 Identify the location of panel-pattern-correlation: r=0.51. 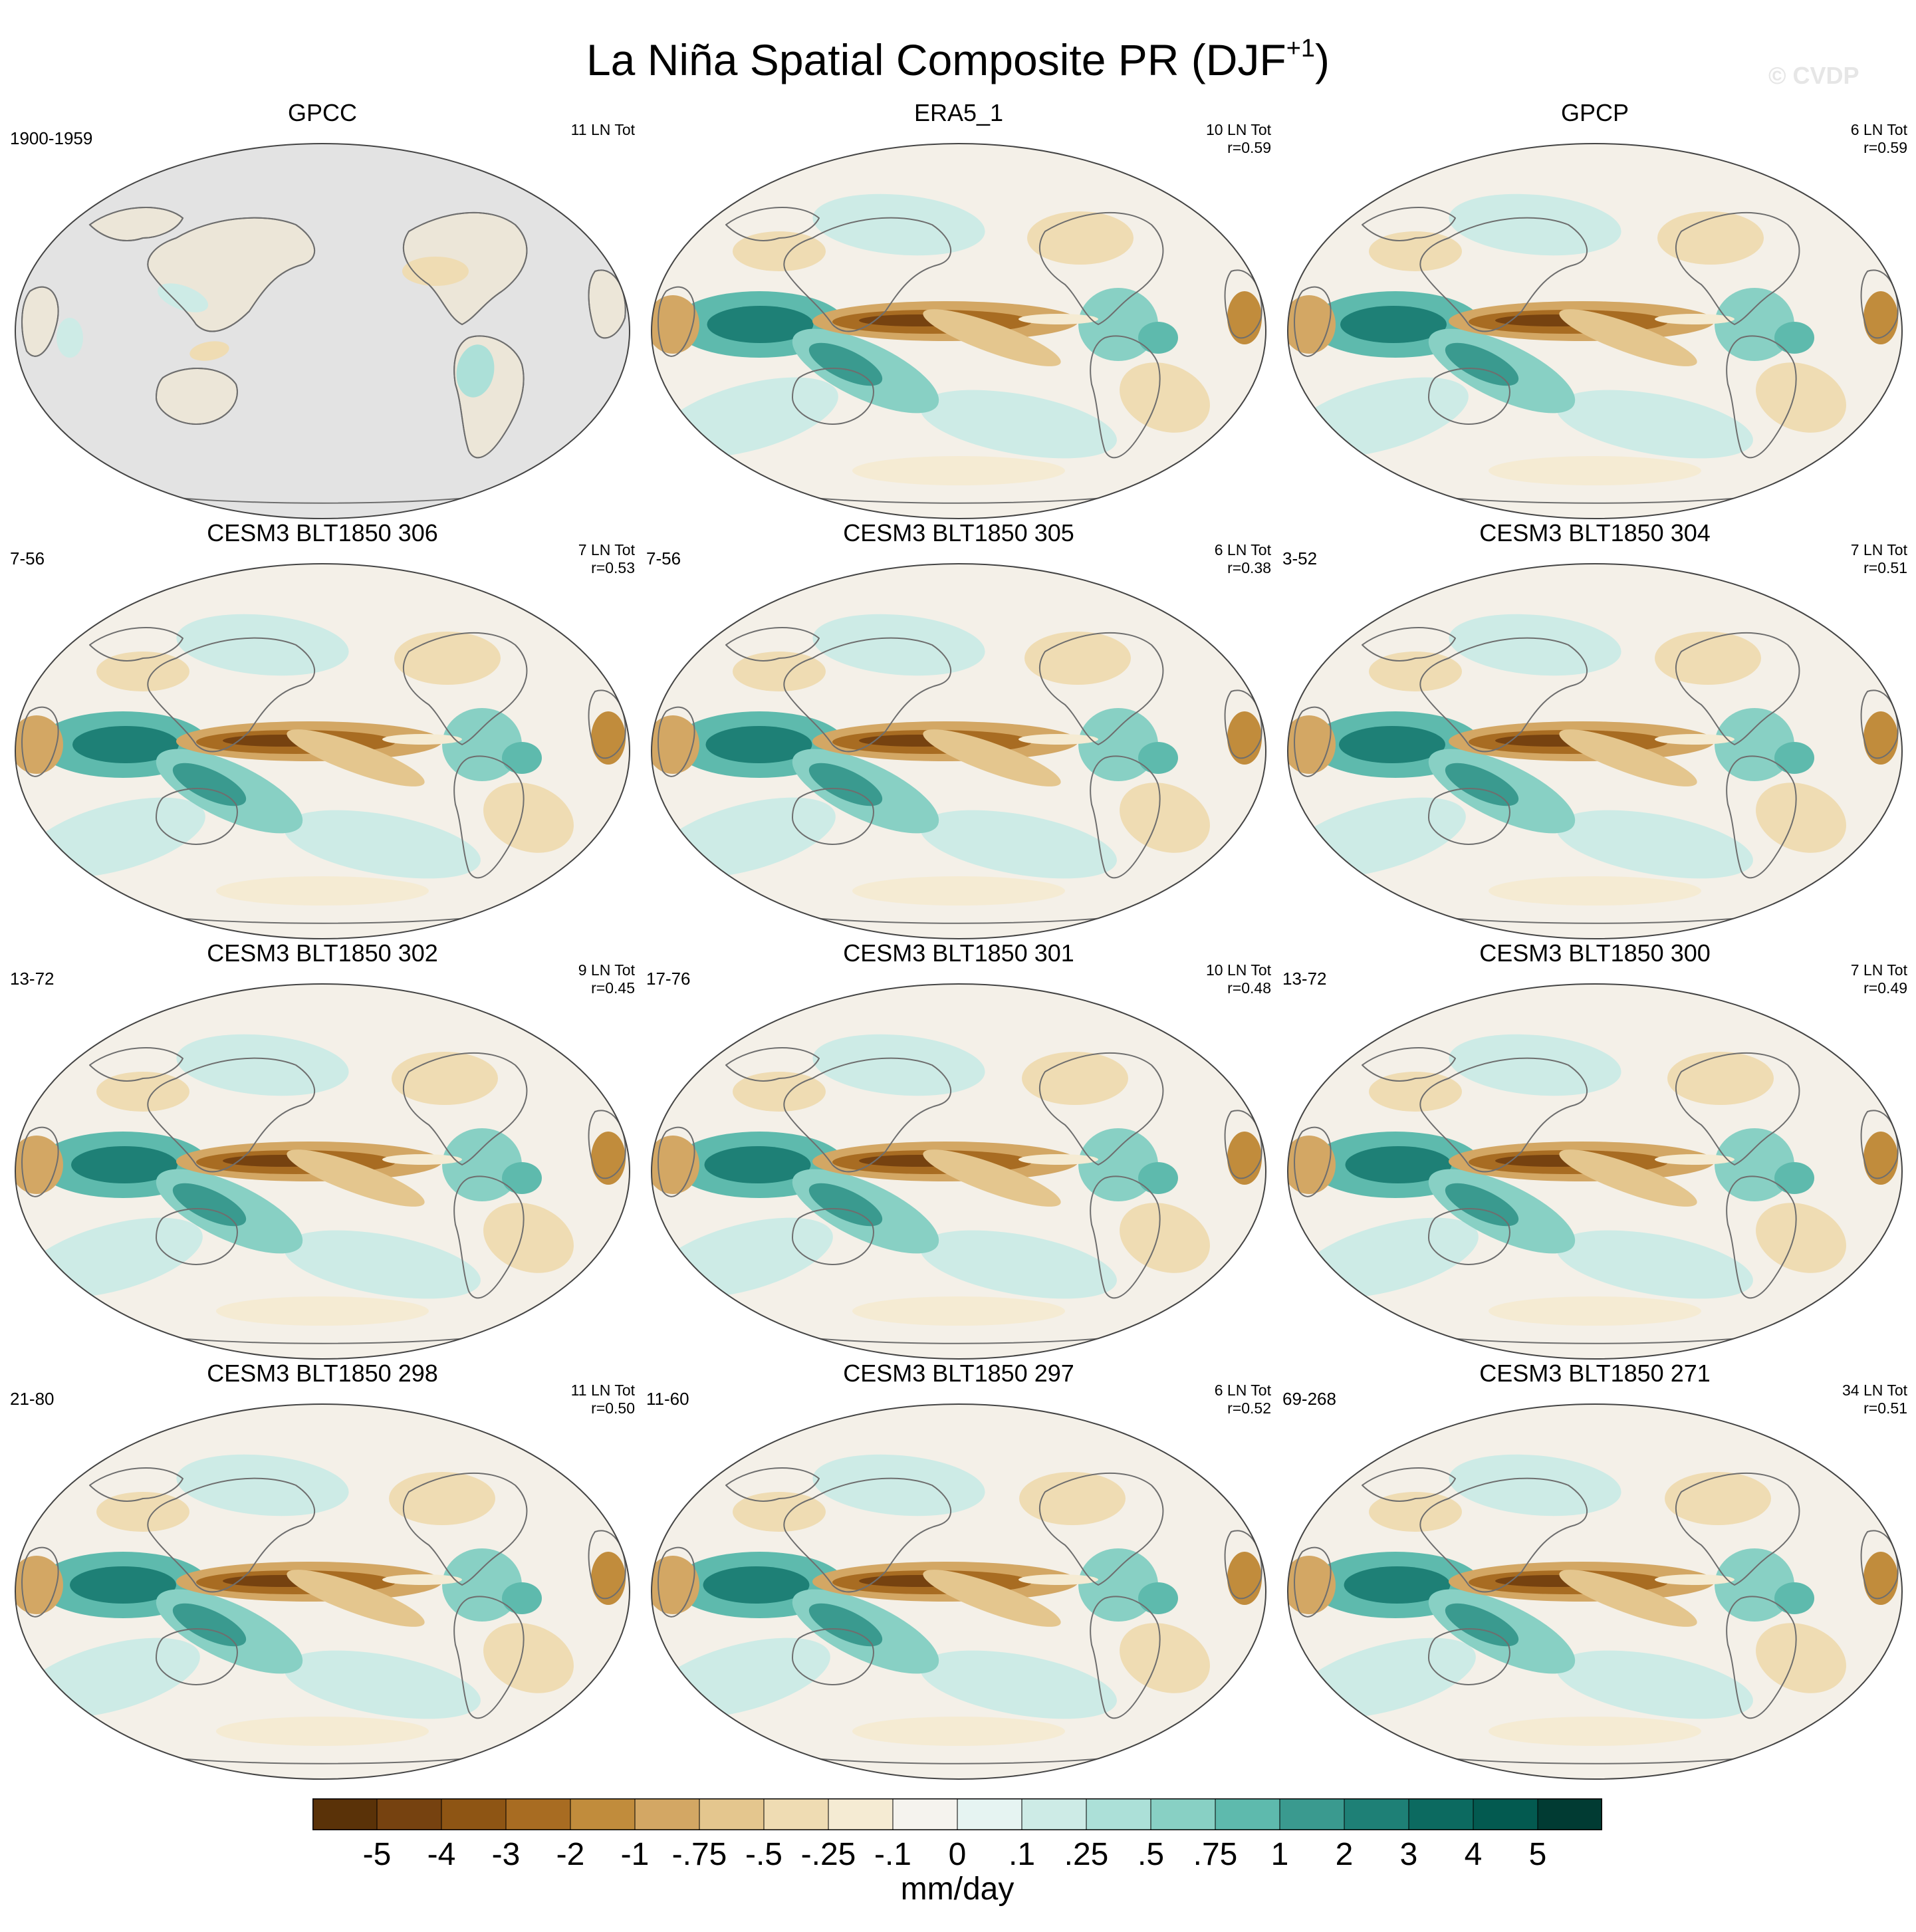
(1885, 567).